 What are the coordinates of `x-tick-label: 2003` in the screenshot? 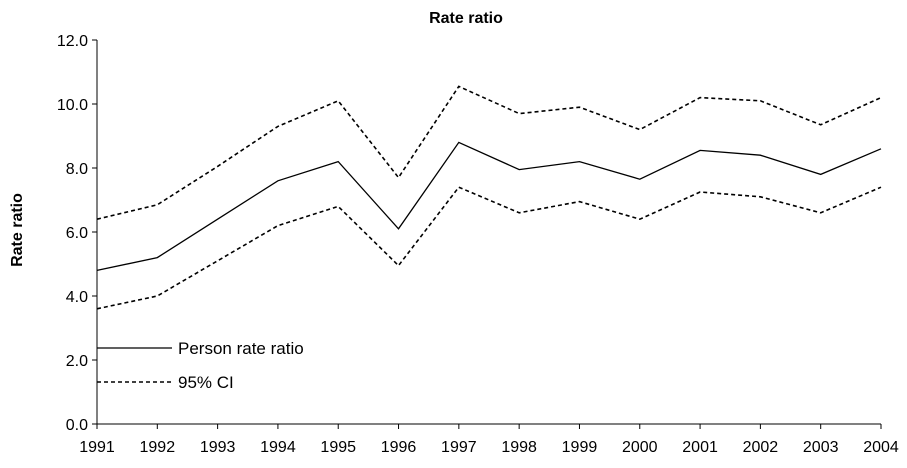 It's located at (821, 447).